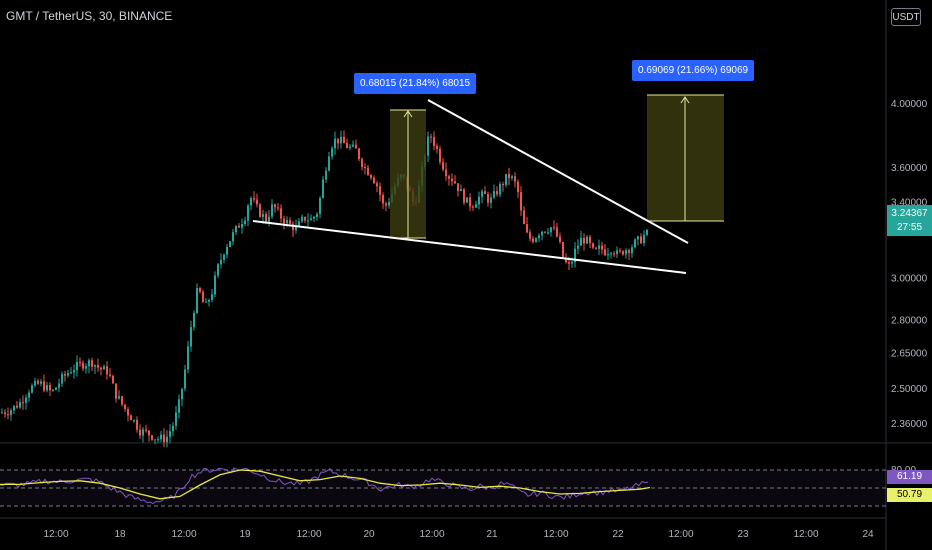  Describe the element at coordinates (909, 477) in the screenshot. I see `rsi-value-tag: 61.19` at that location.